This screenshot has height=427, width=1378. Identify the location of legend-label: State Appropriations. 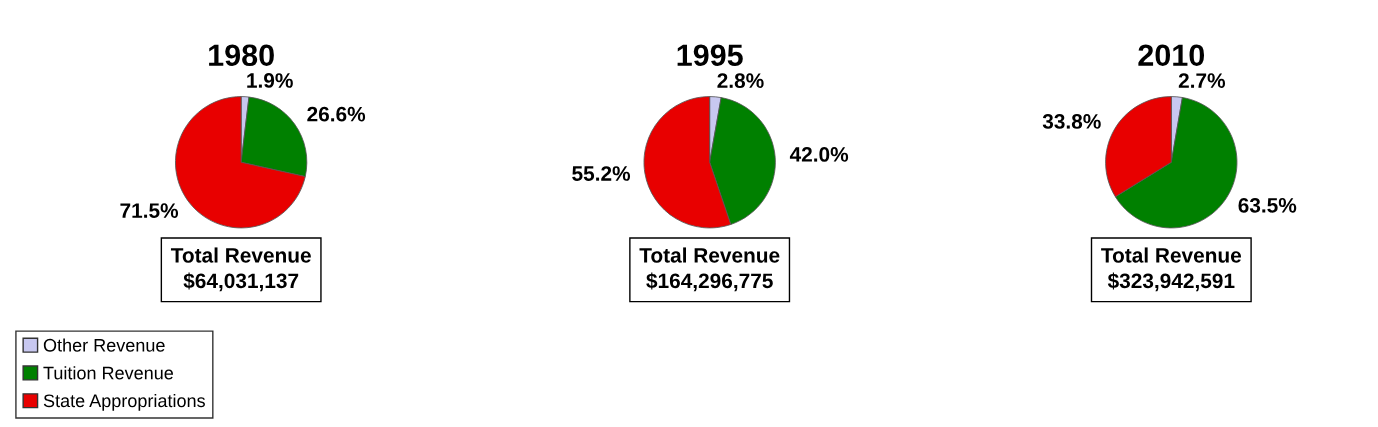
(124, 402).